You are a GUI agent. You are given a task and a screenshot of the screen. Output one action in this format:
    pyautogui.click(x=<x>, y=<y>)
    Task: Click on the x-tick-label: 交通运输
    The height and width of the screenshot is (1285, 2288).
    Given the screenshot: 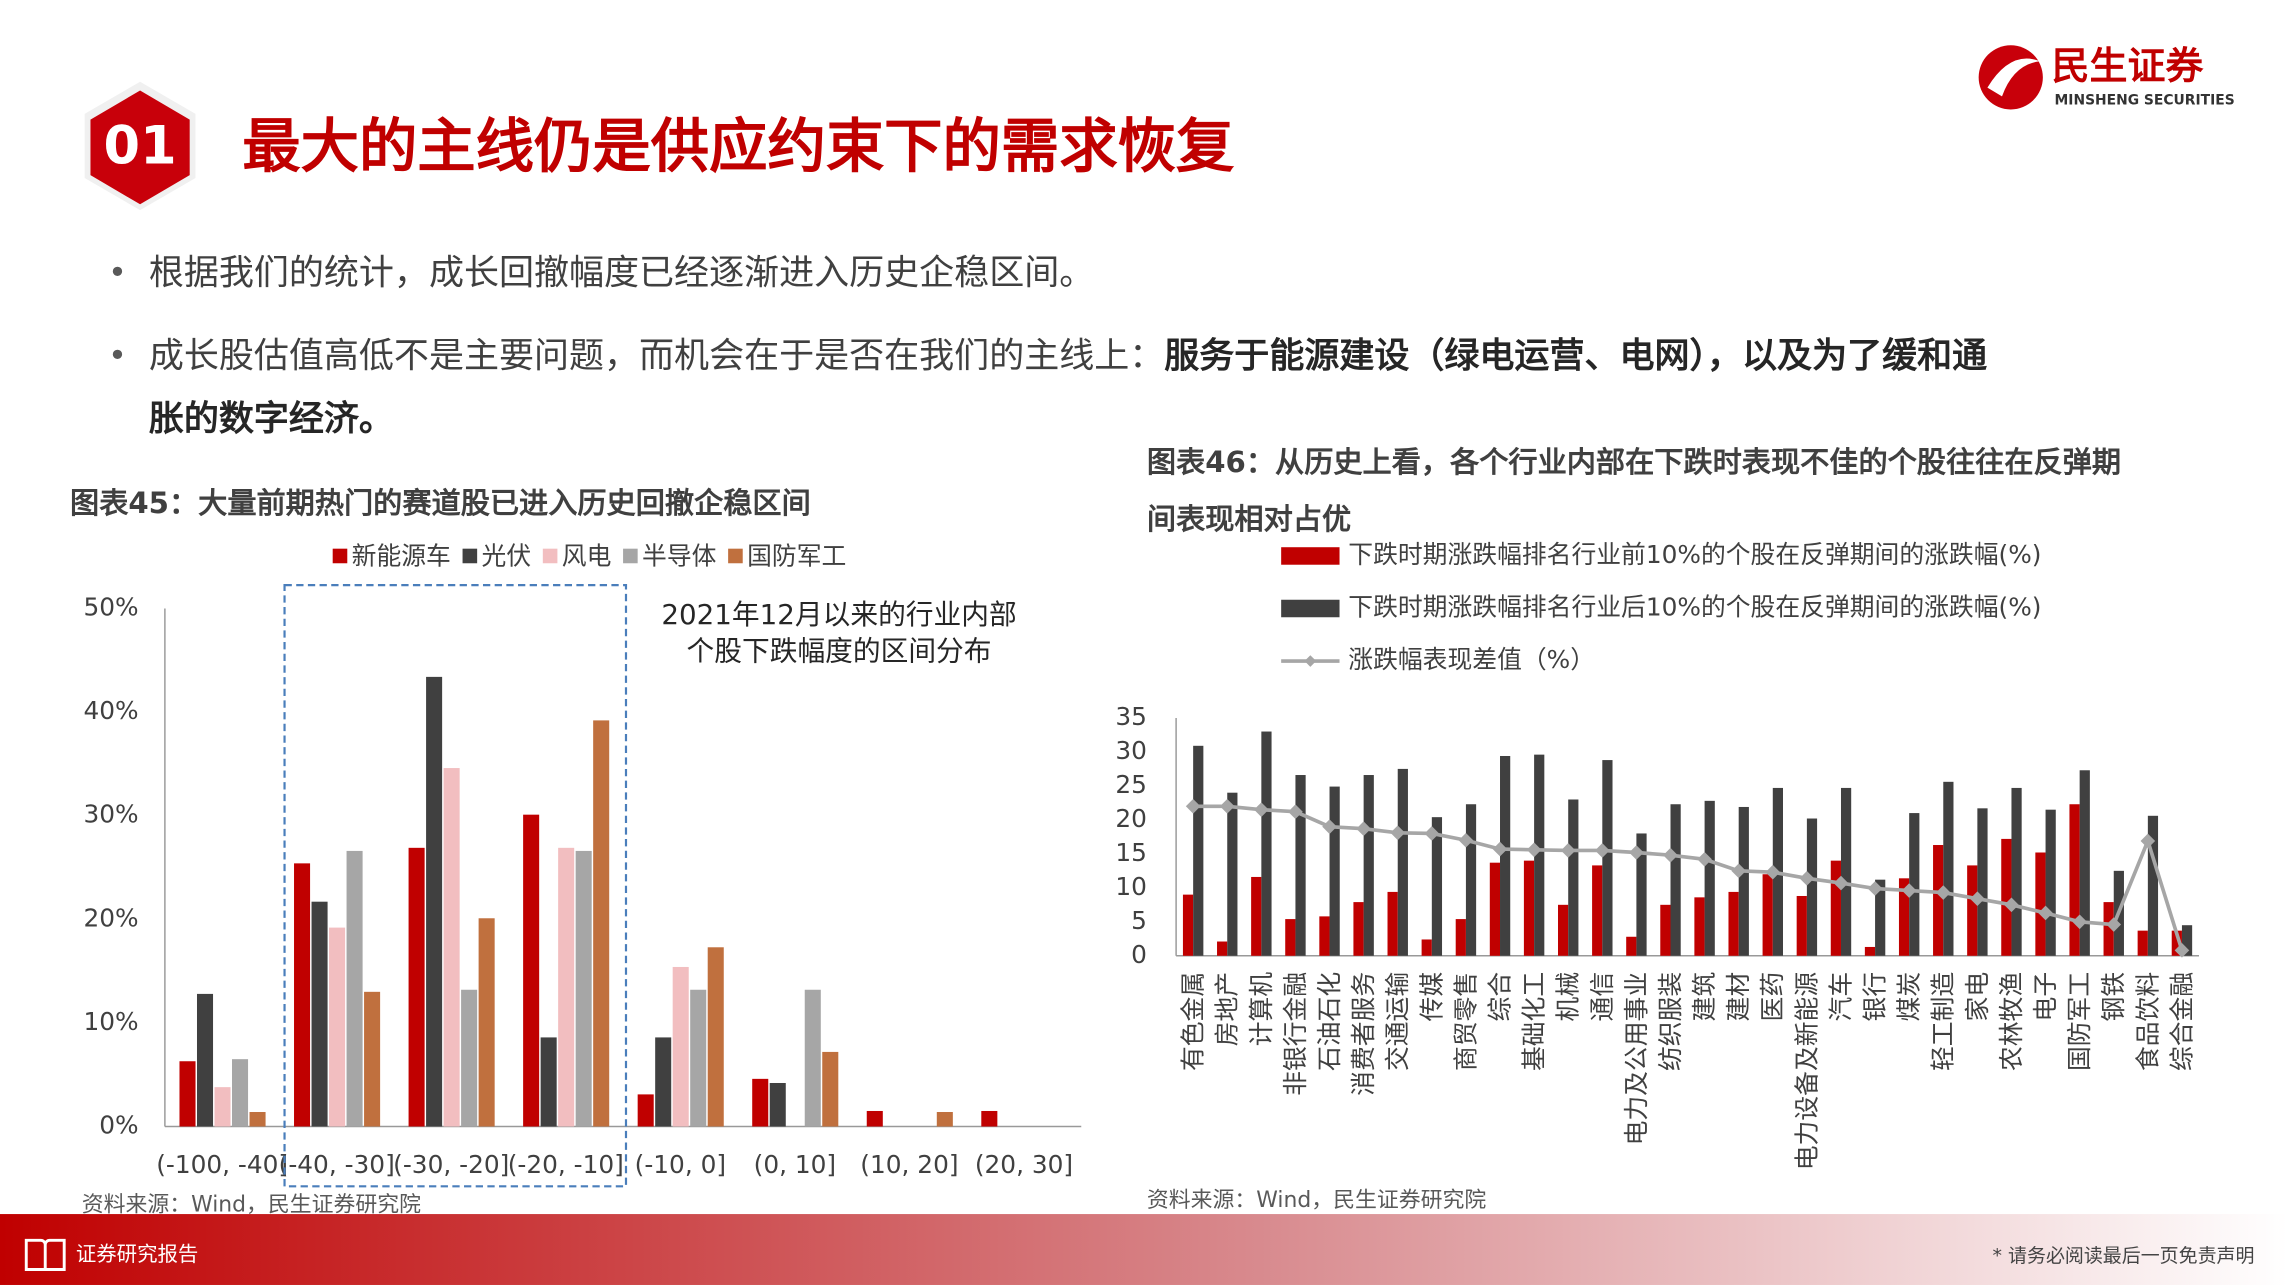 What is the action you would take?
    pyautogui.click(x=1397, y=1021)
    